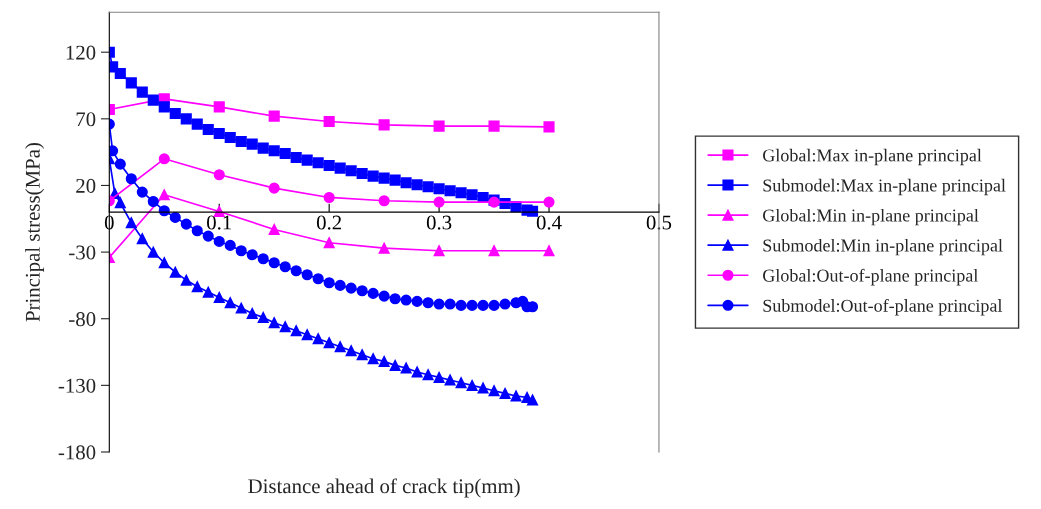  What do you see at coordinates (81, 52) in the screenshot?
I see `y-tick-label: 120` at bounding box center [81, 52].